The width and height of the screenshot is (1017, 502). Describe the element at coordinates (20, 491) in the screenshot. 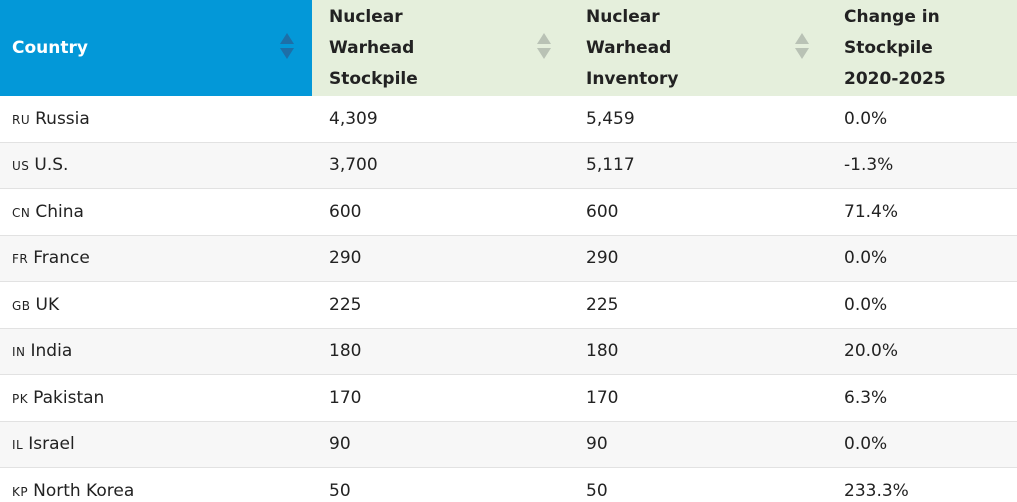

I see `country-code: KP` at that location.